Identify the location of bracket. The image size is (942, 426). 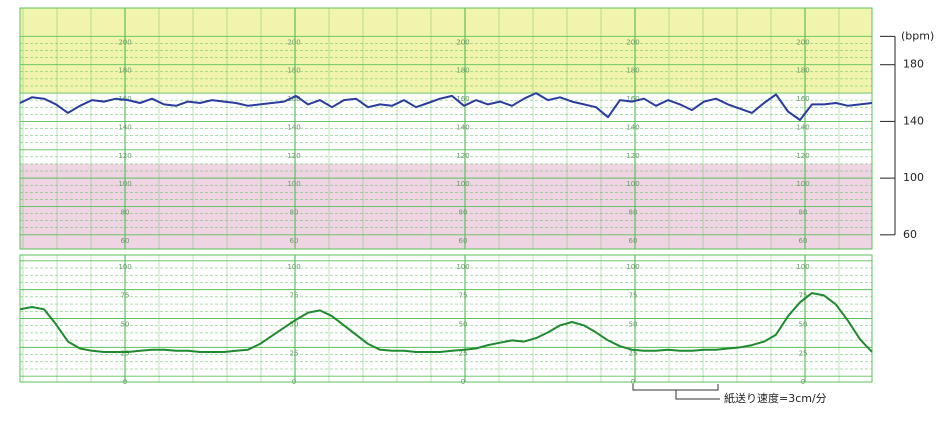
(676, 392).